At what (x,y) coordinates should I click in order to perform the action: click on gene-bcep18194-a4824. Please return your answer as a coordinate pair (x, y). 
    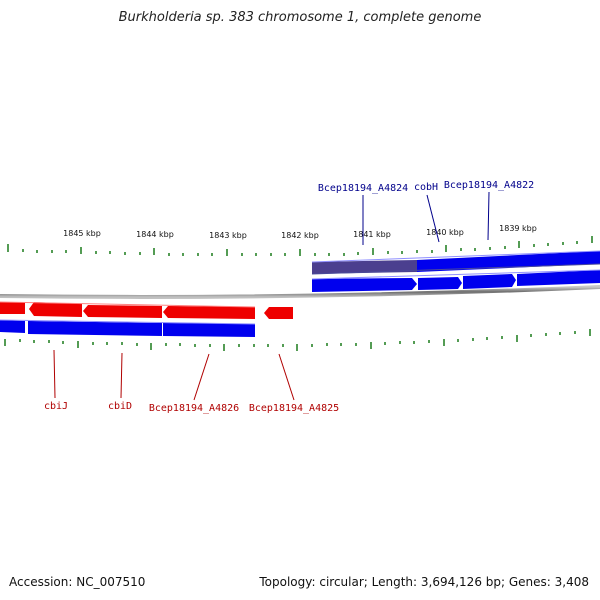
    Looking at the image, I should click on (364, 267).